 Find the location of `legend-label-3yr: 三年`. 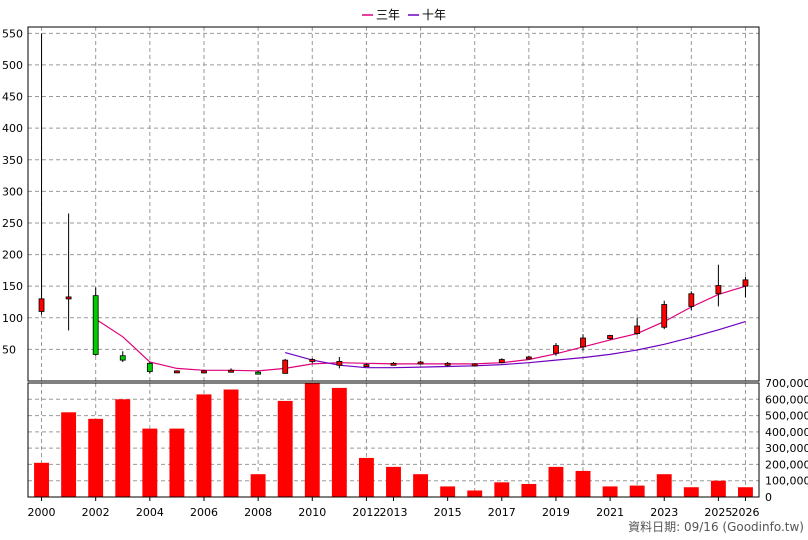

legend-label-3yr: 三年 is located at coordinates (388, 15).